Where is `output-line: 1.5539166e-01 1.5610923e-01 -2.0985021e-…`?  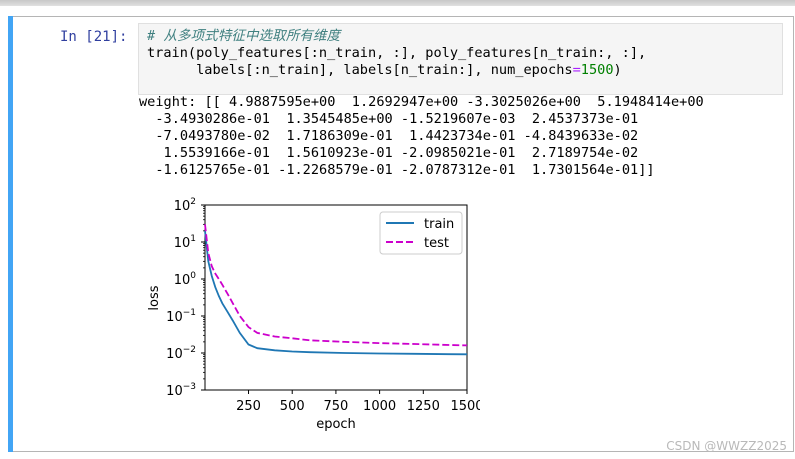 output-line: 1.5539166e-01 1.5610923e-01 -2.0985021e-… is located at coordinates (389, 153).